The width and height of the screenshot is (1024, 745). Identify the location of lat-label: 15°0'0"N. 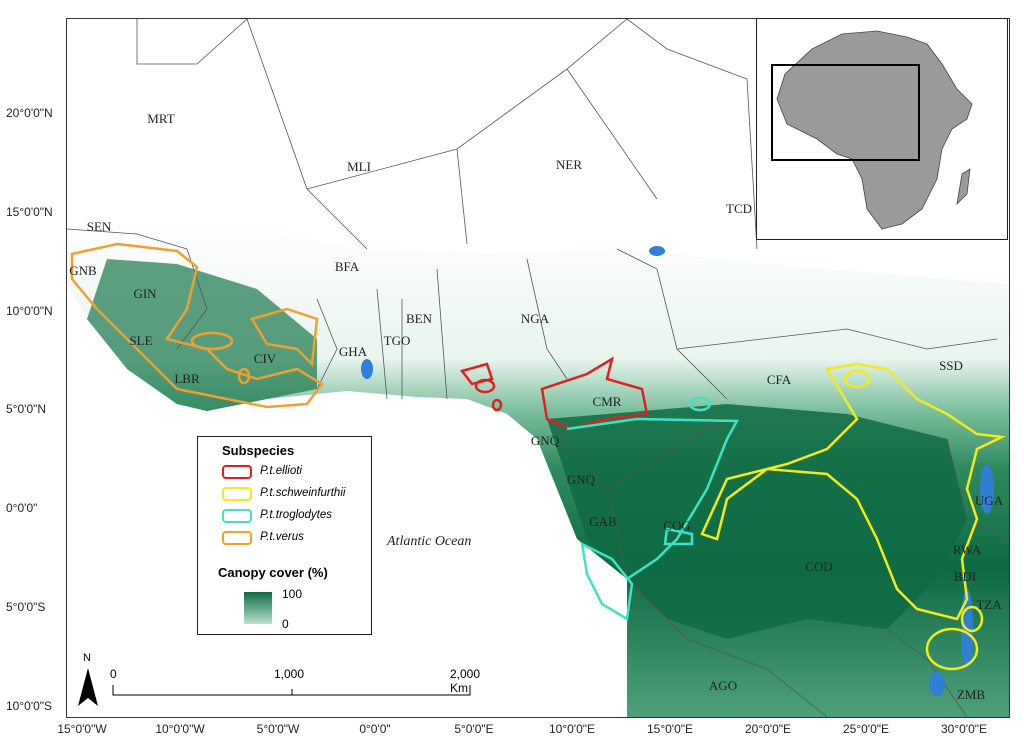
(29, 212).